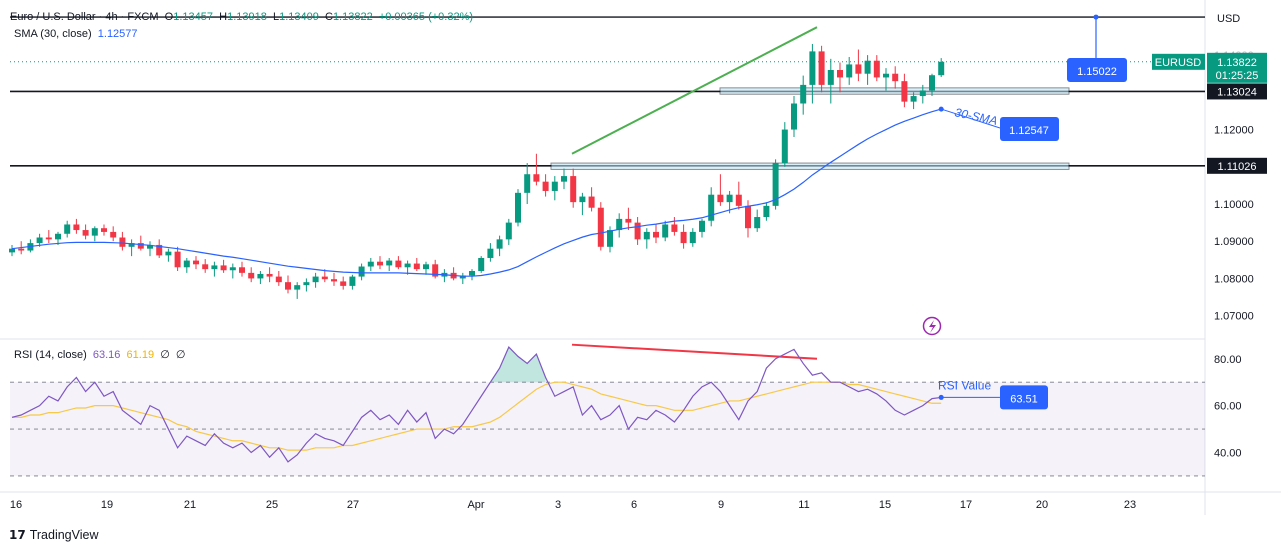 This screenshot has width=1281, height=554. Describe the element at coordinates (84, 17) in the screenshot. I see `symbol-line: Euro / U.S. Dollar · 4h · FXCM` at that location.